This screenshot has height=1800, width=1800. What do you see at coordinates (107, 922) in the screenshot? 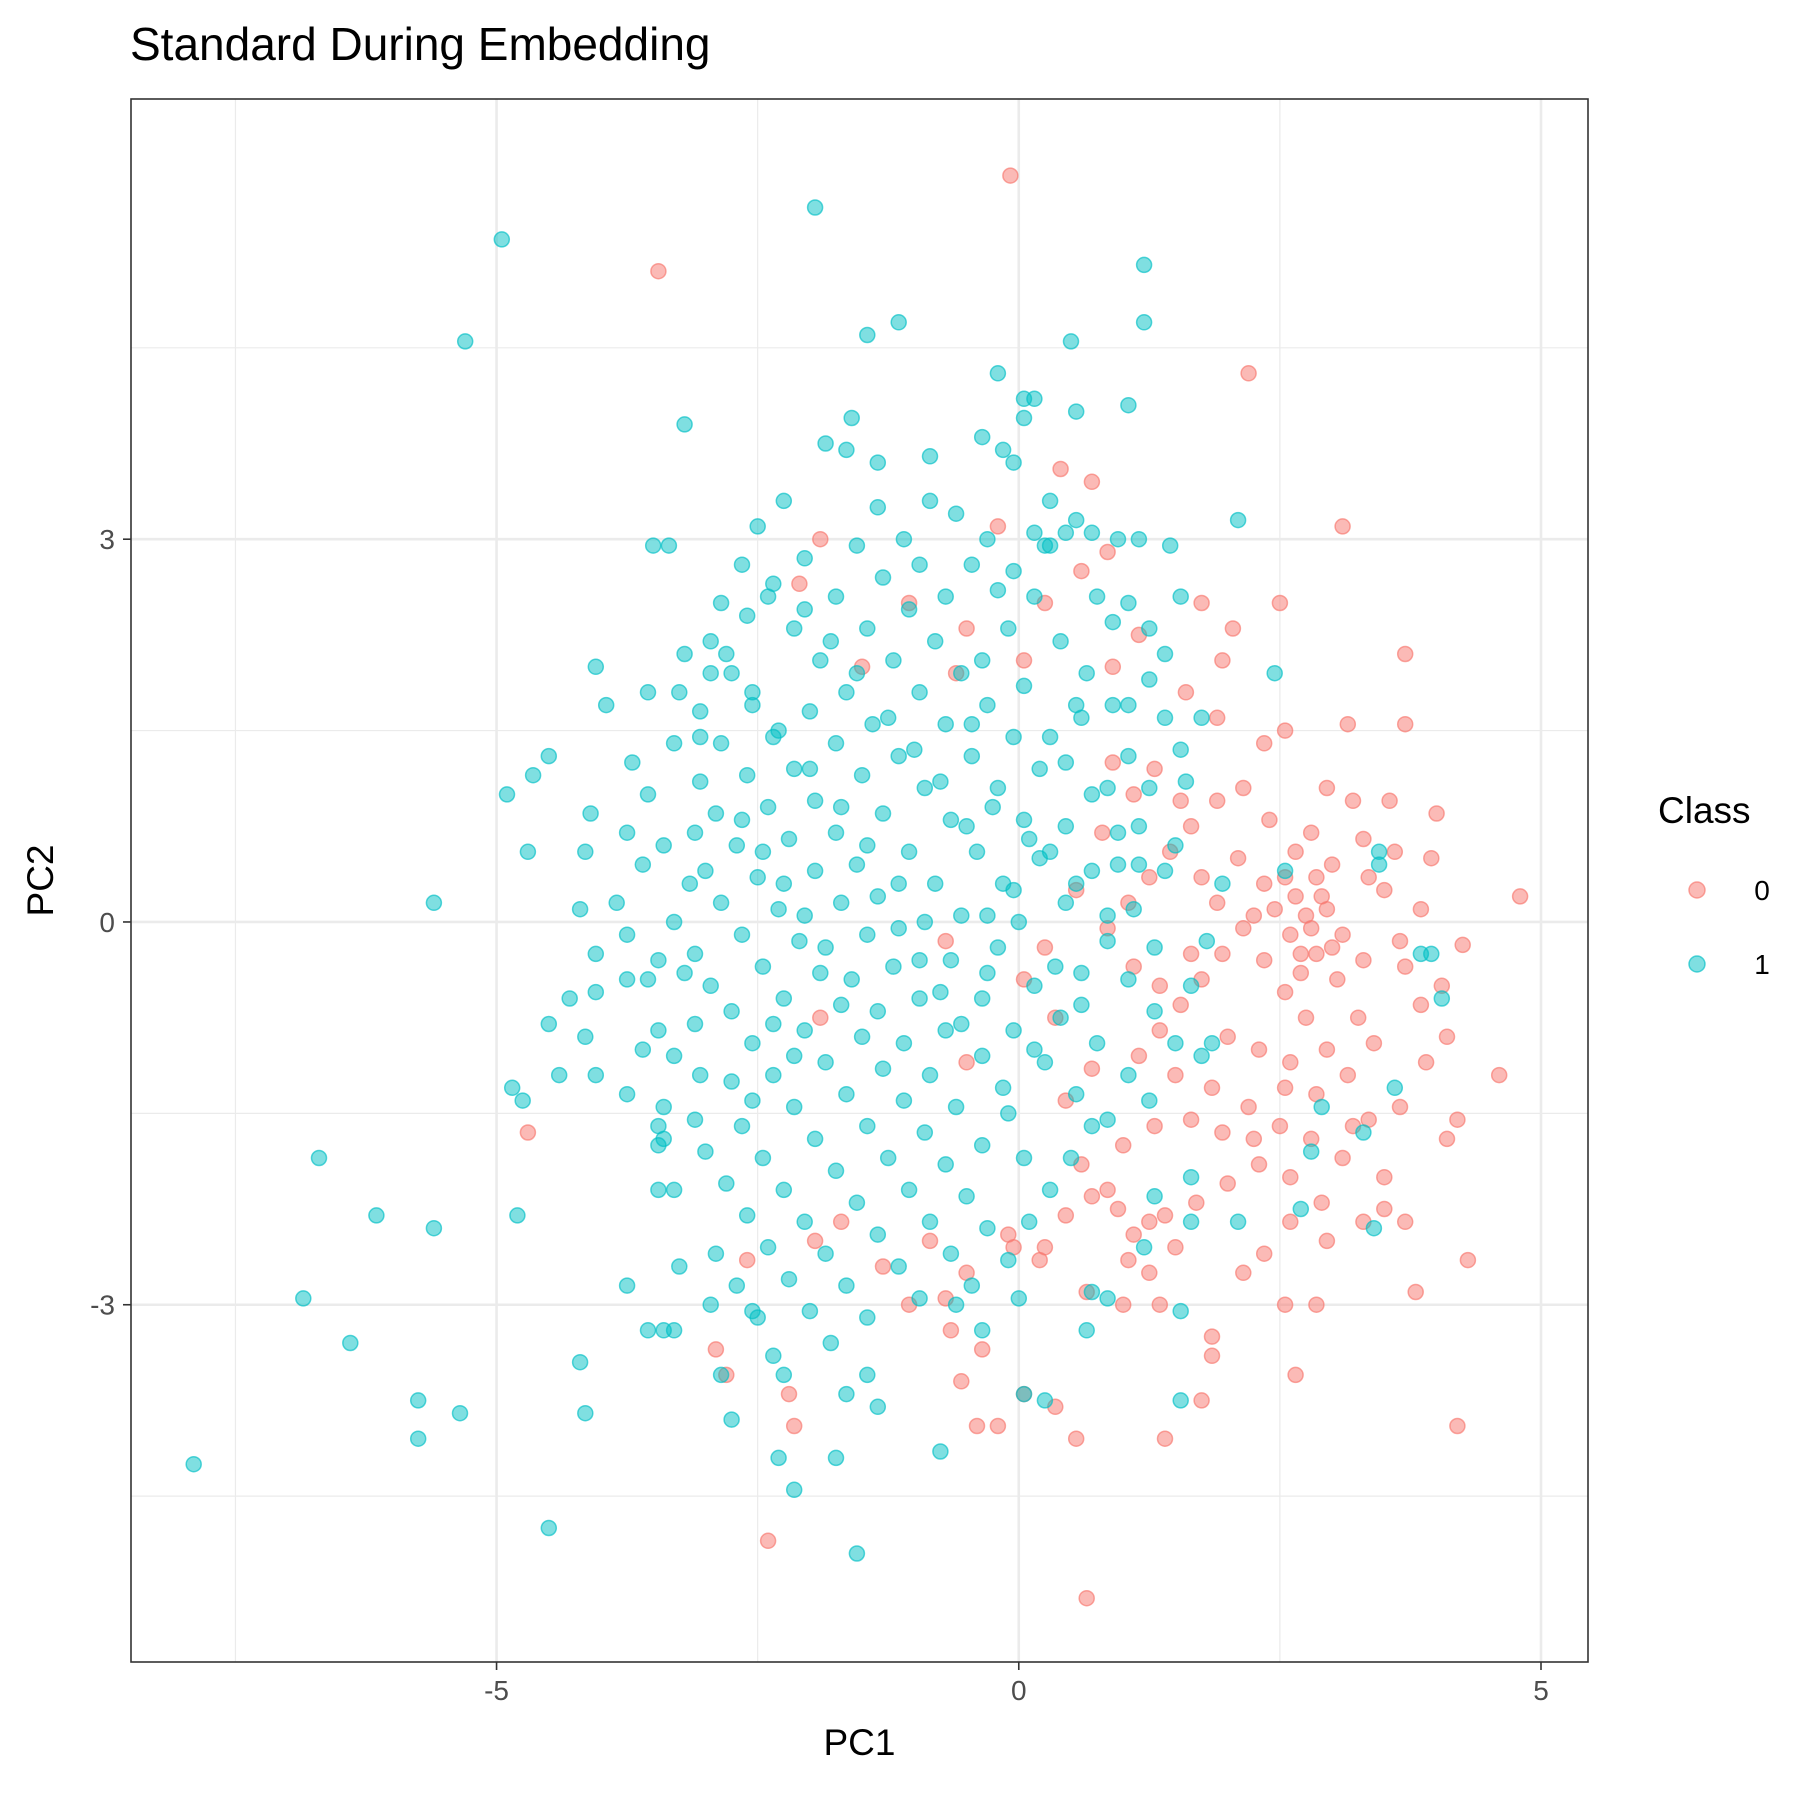
I see `y-tick-label: 0` at bounding box center [107, 922].